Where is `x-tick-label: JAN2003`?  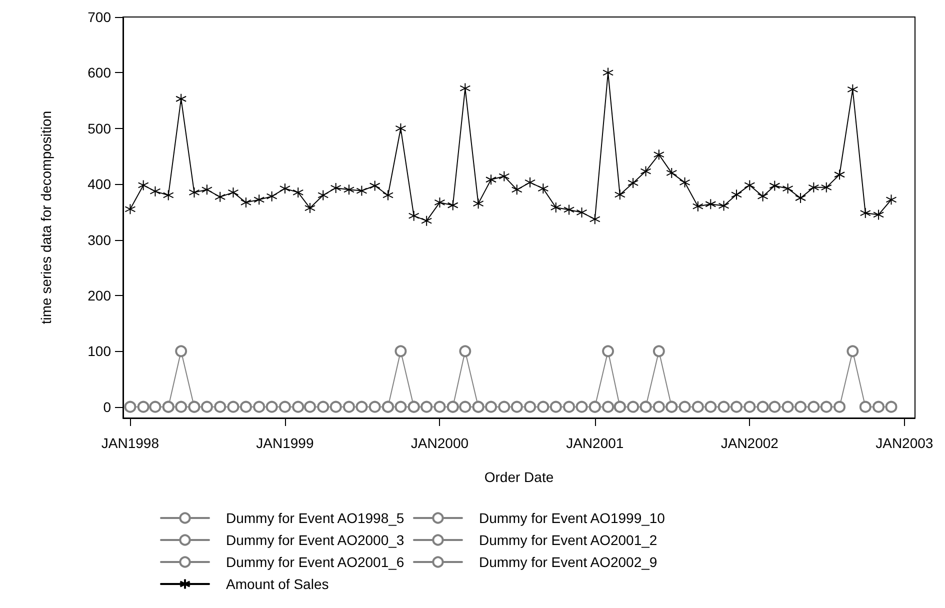 x-tick-label: JAN2003 is located at coordinates (905, 443).